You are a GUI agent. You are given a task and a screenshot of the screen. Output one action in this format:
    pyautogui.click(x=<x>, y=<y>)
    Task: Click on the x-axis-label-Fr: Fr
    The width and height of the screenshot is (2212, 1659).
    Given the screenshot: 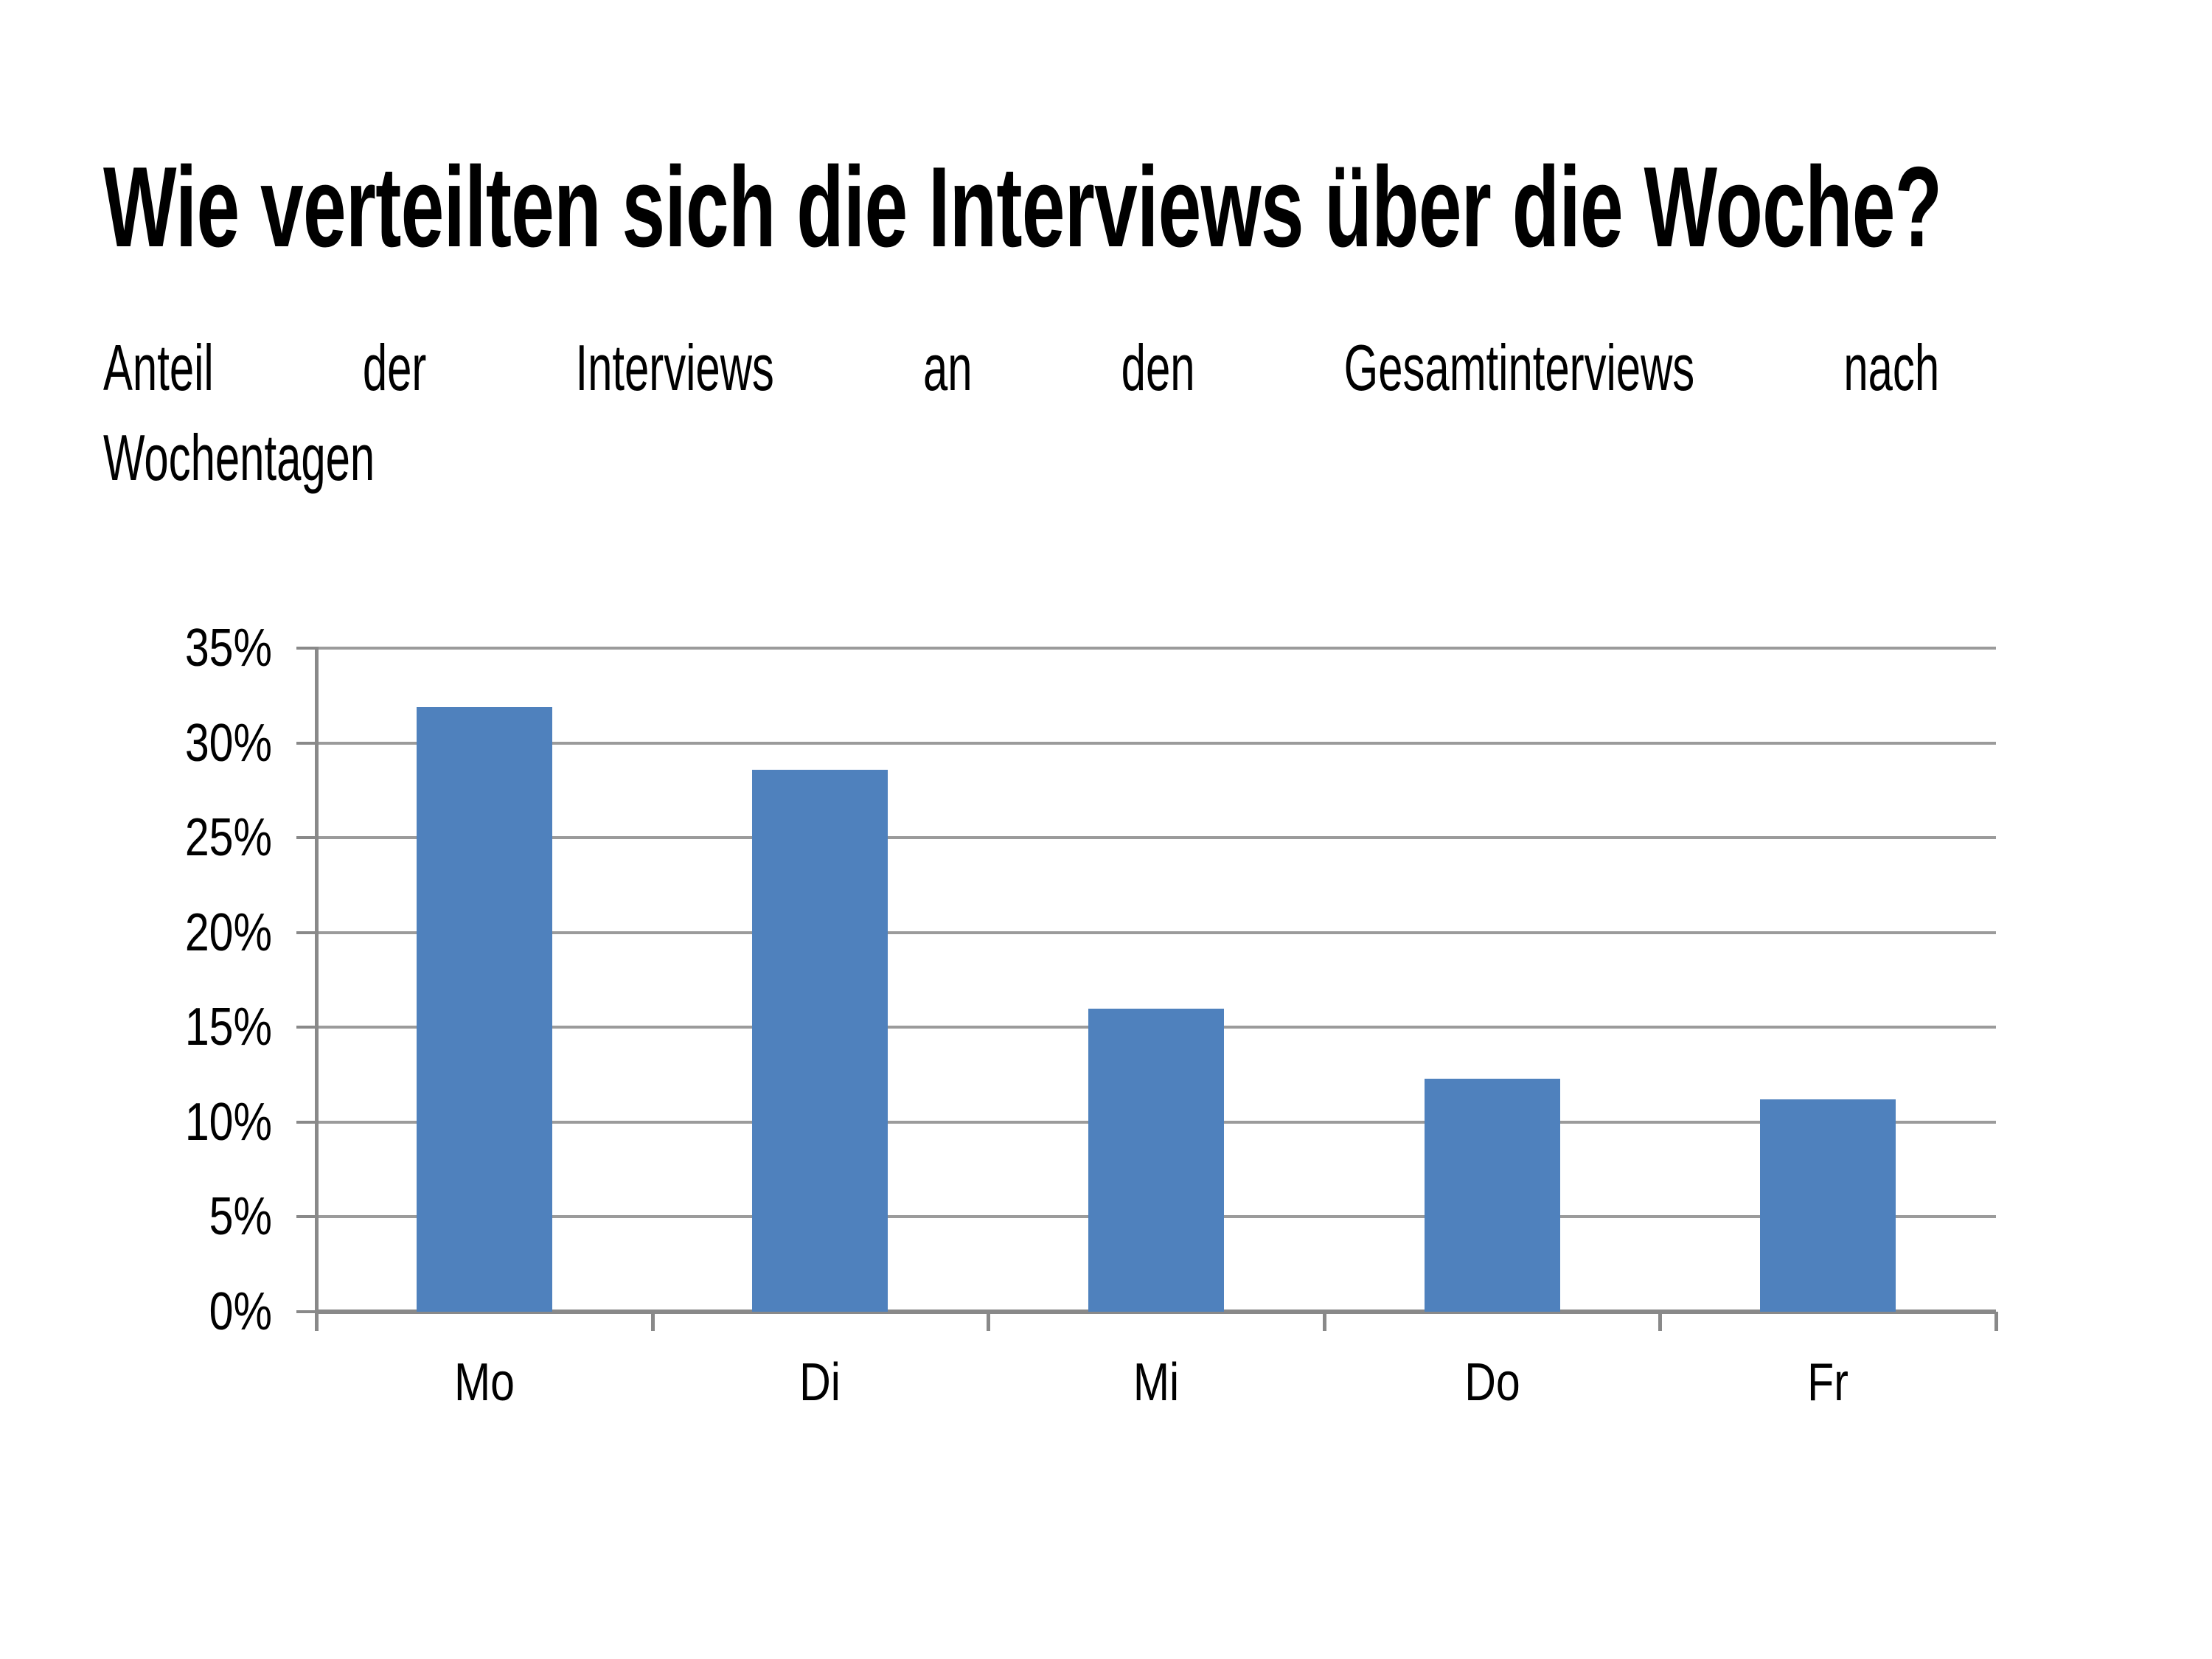 What is the action you would take?
    pyautogui.click(x=1828, y=1382)
    